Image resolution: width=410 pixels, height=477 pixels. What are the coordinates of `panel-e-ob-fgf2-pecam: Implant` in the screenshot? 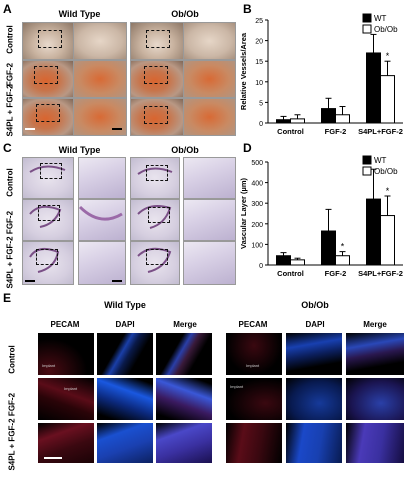 It's located at (254, 399).